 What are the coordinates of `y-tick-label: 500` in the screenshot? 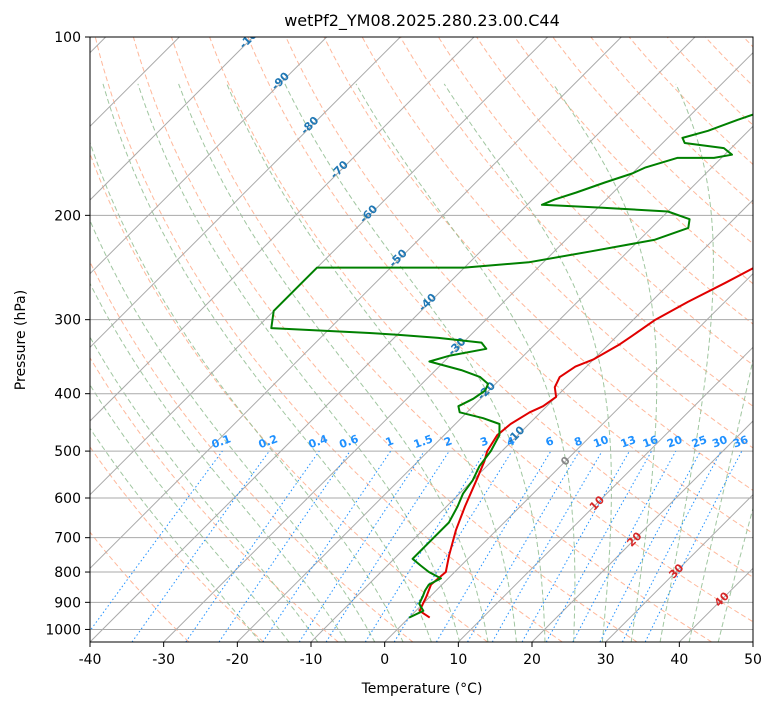 It's located at (67, 452).